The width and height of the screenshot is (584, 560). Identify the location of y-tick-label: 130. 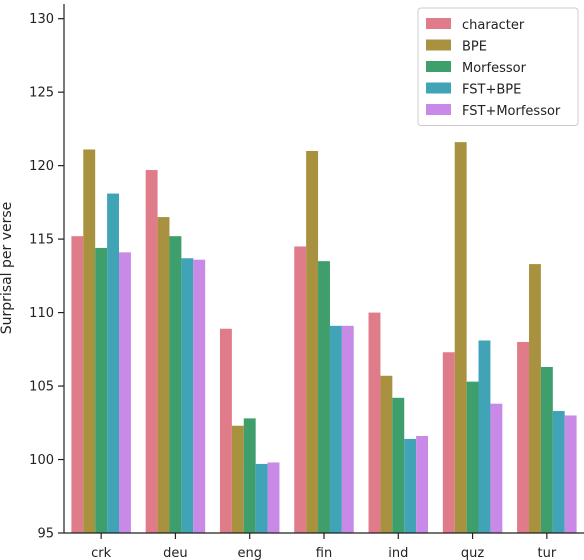
(41, 19).